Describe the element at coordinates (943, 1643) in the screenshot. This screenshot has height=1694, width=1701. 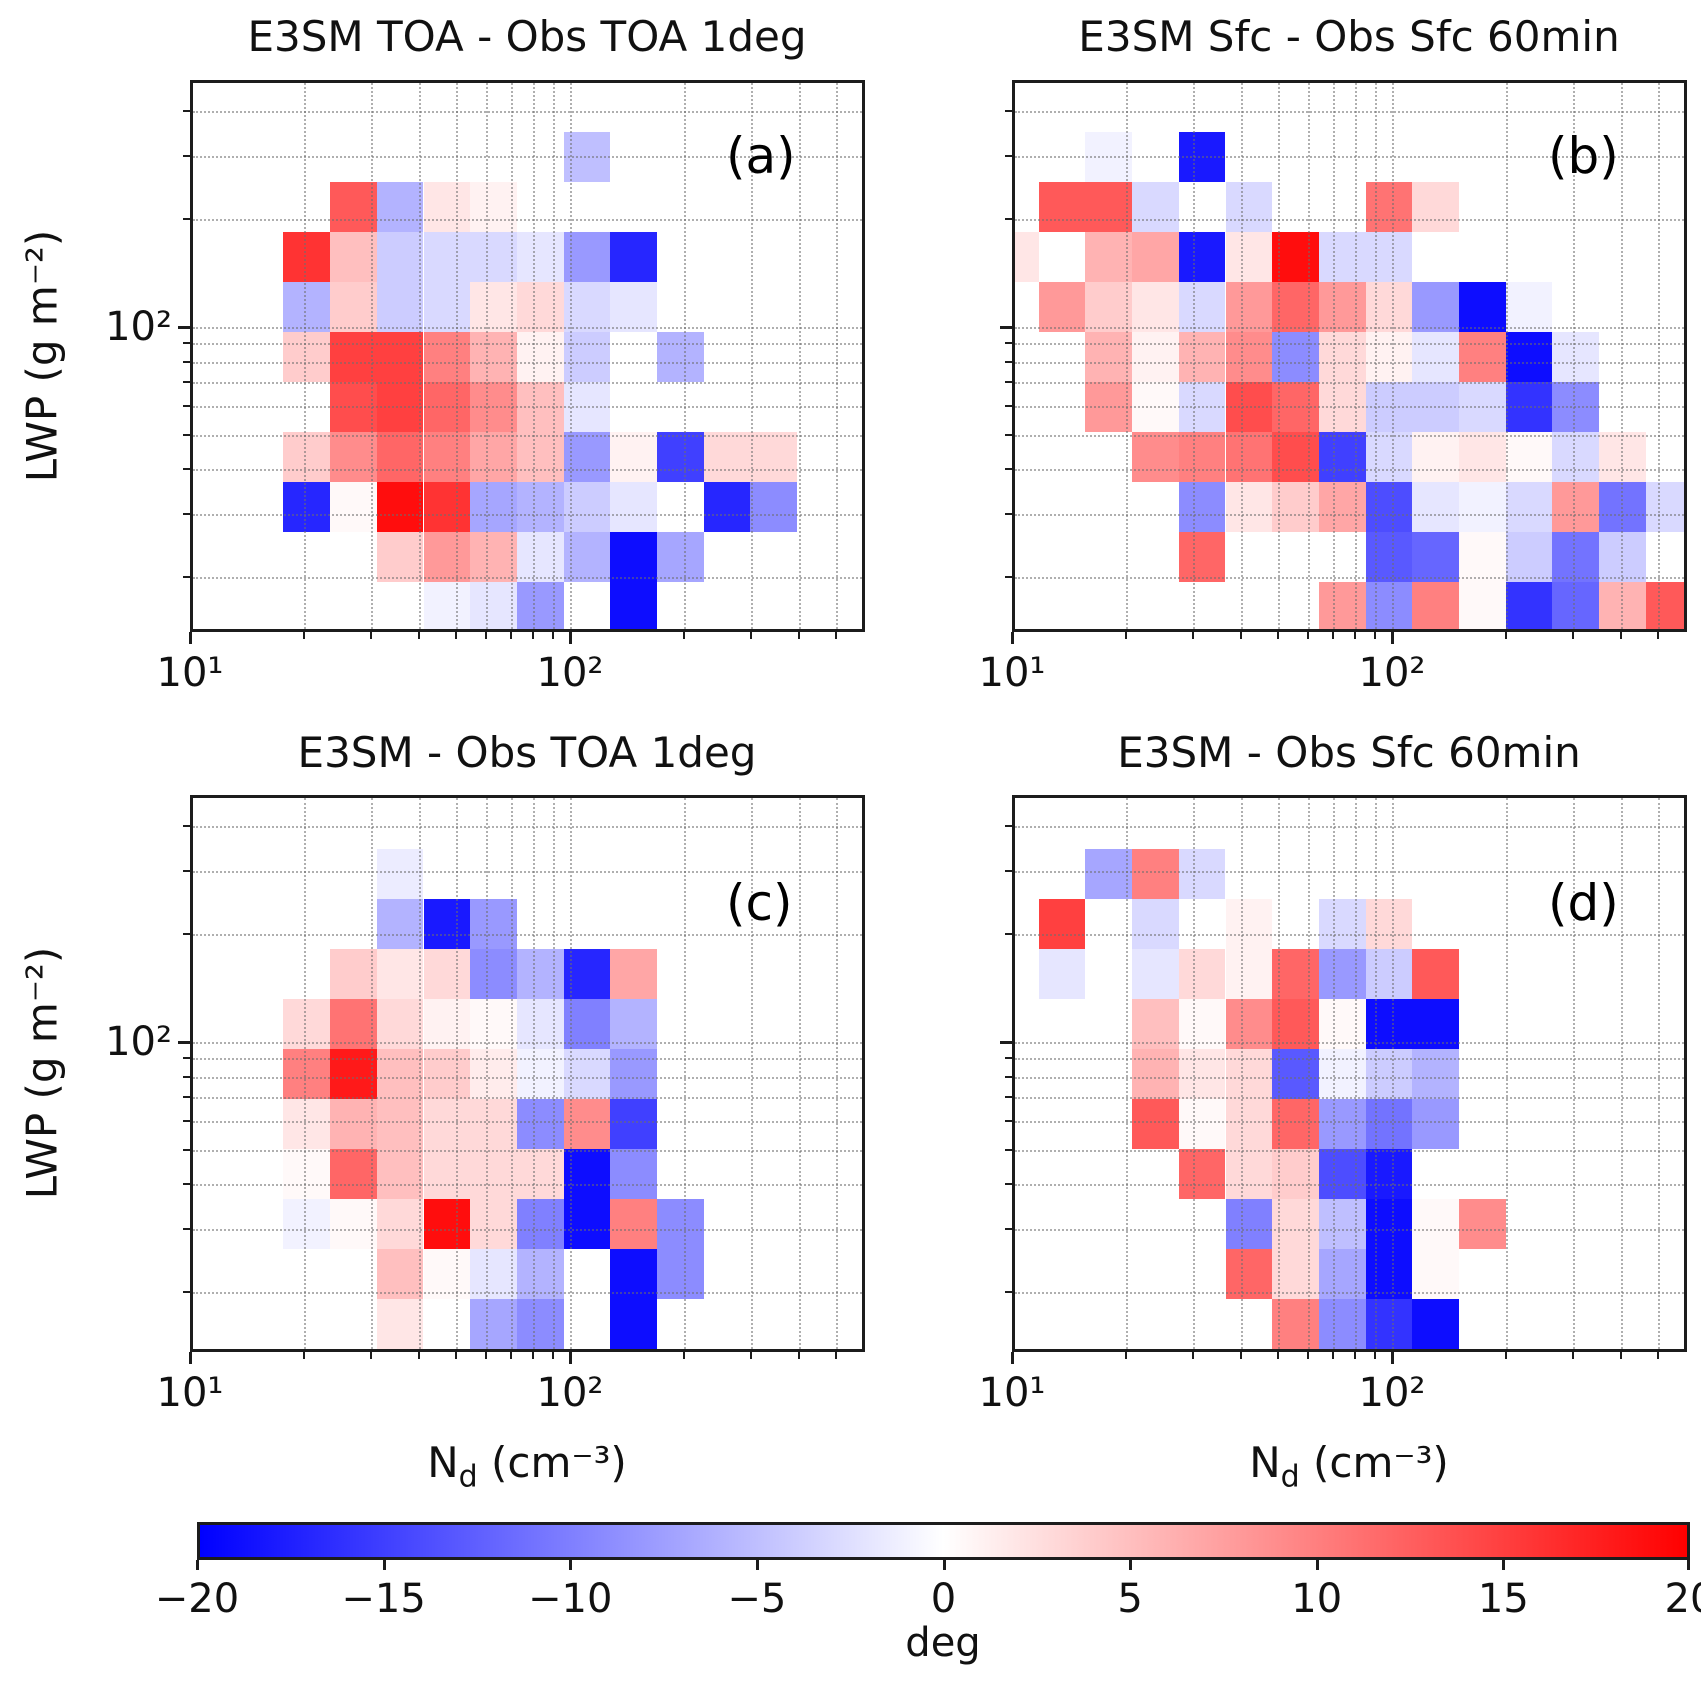
I see `colorbar-label: deg` at that location.